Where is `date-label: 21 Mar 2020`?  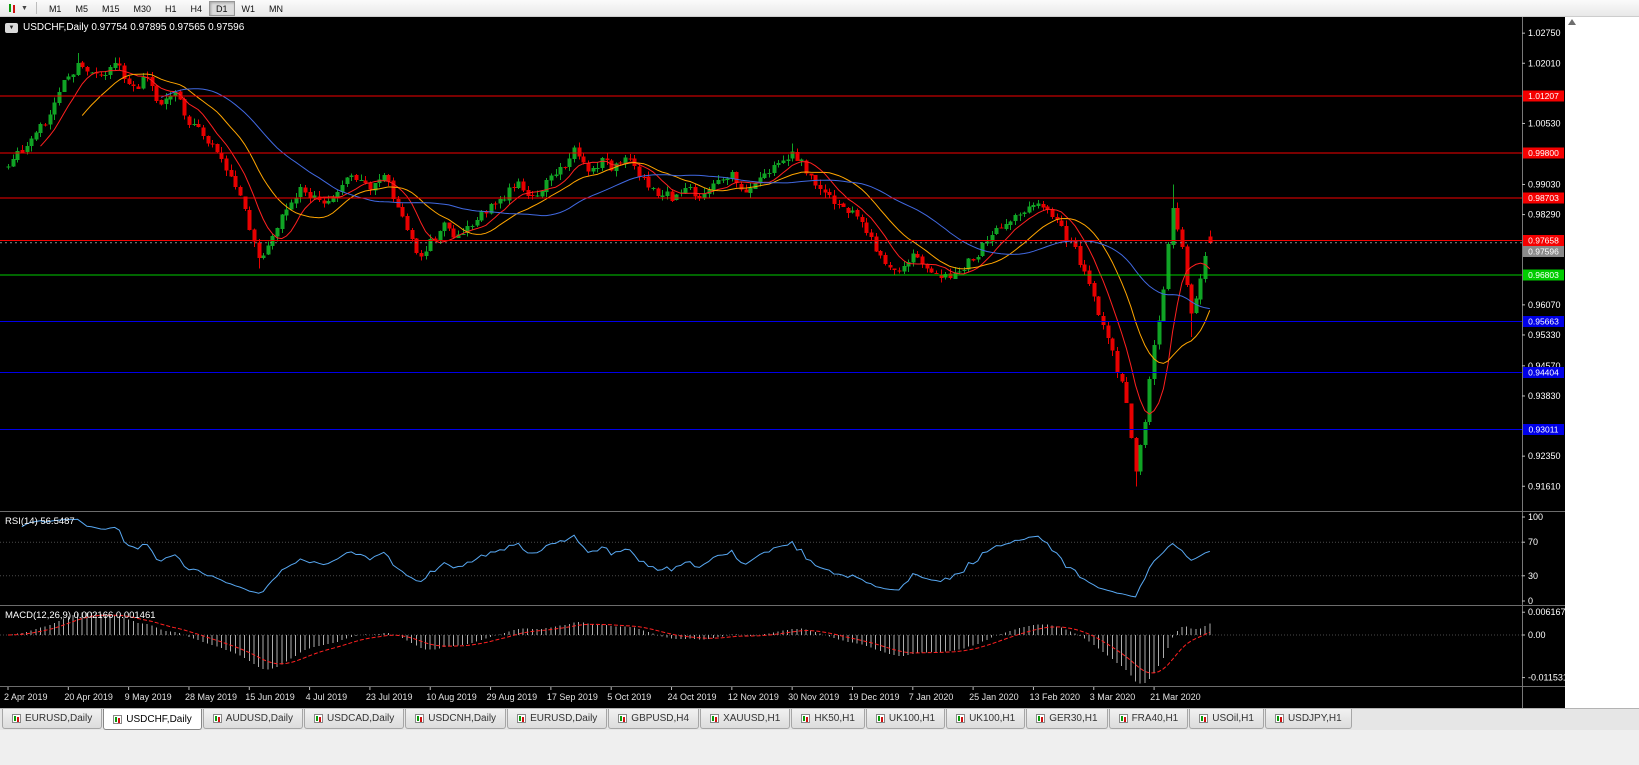 date-label: 21 Mar 2020 is located at coordinates (1175, 697).